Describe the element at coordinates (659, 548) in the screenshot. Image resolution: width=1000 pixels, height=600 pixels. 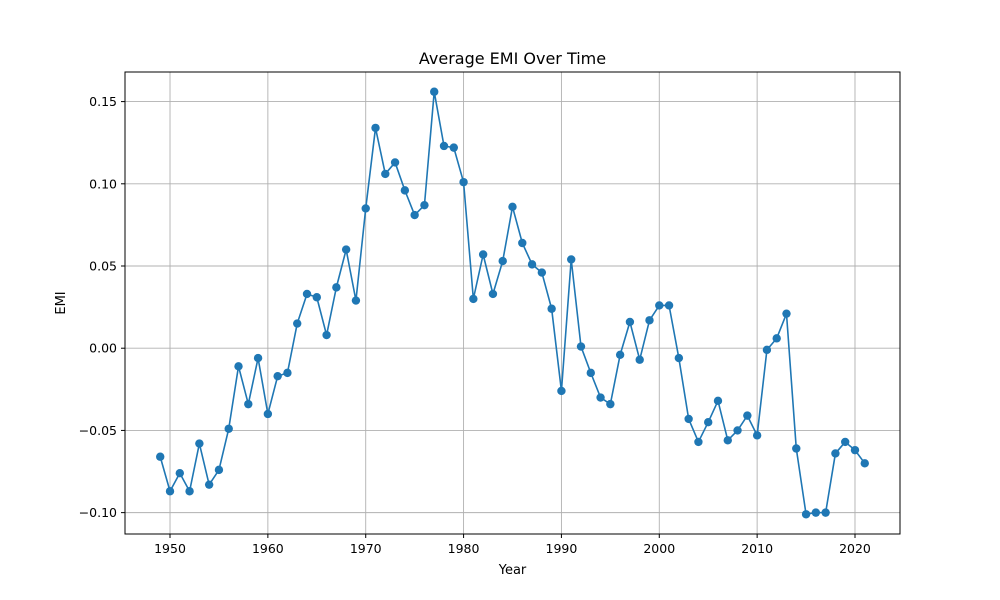
I see `x-tick-label: 2000` at that location.